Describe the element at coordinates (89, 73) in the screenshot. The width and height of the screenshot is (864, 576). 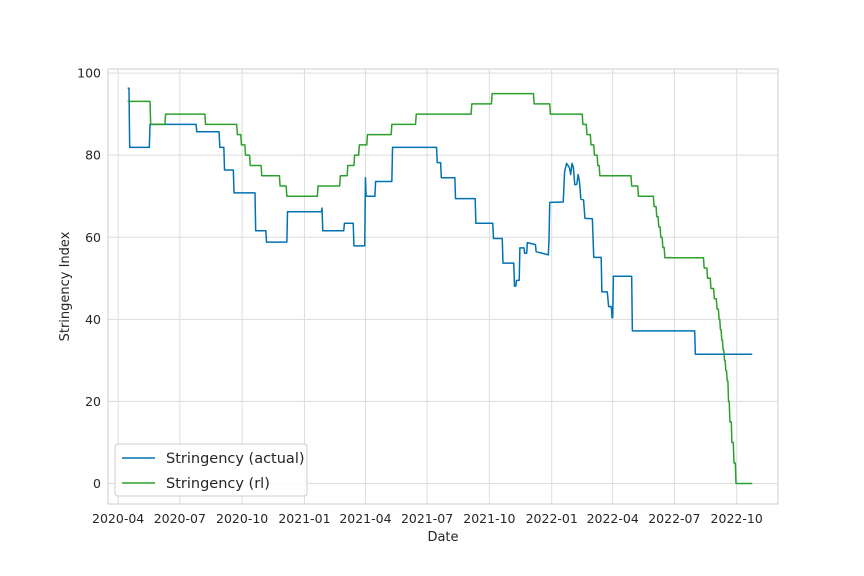
I see `y-tick-label: 100` at that location.